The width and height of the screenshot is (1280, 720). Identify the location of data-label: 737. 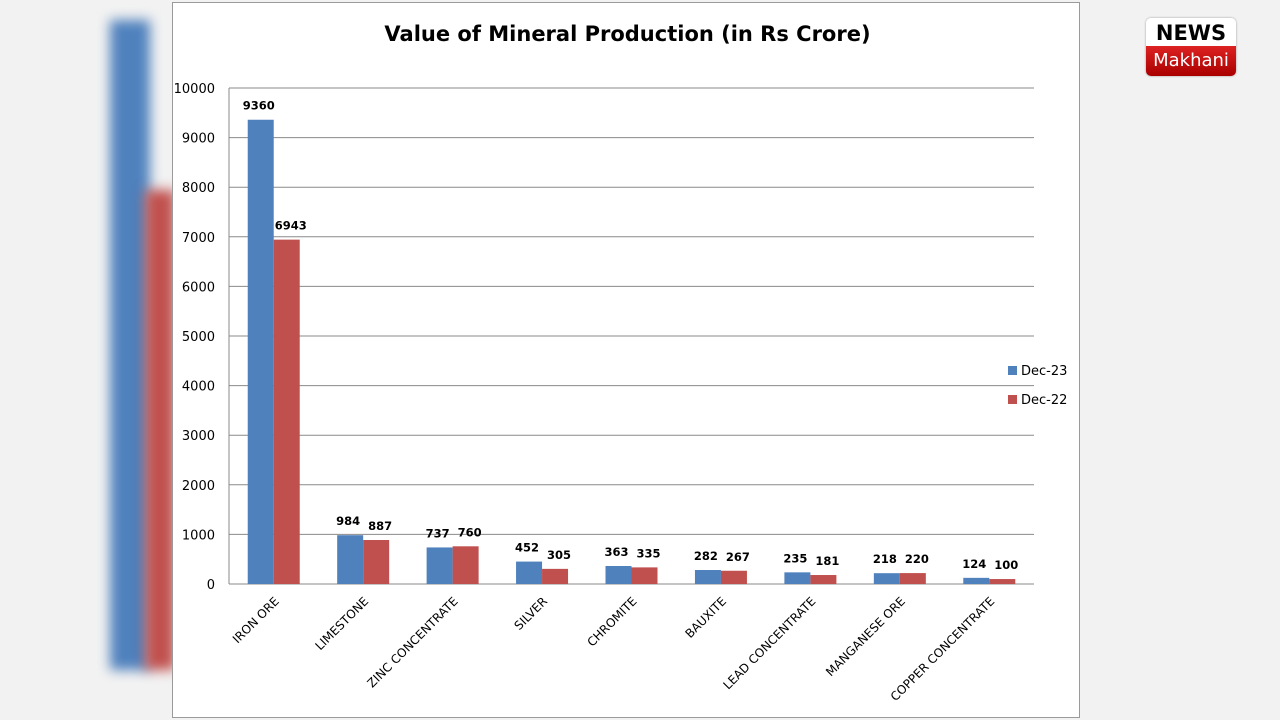
(438, 533).